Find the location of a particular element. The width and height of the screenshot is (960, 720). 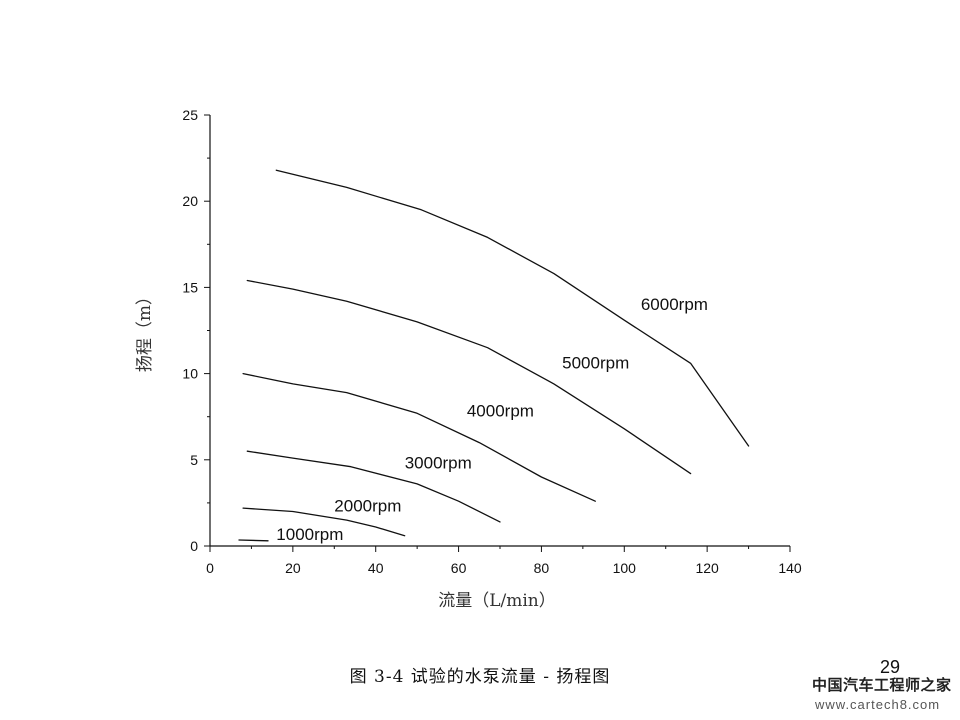

y-axis-title: 扬程（m） is located at coordinates (145, 330).